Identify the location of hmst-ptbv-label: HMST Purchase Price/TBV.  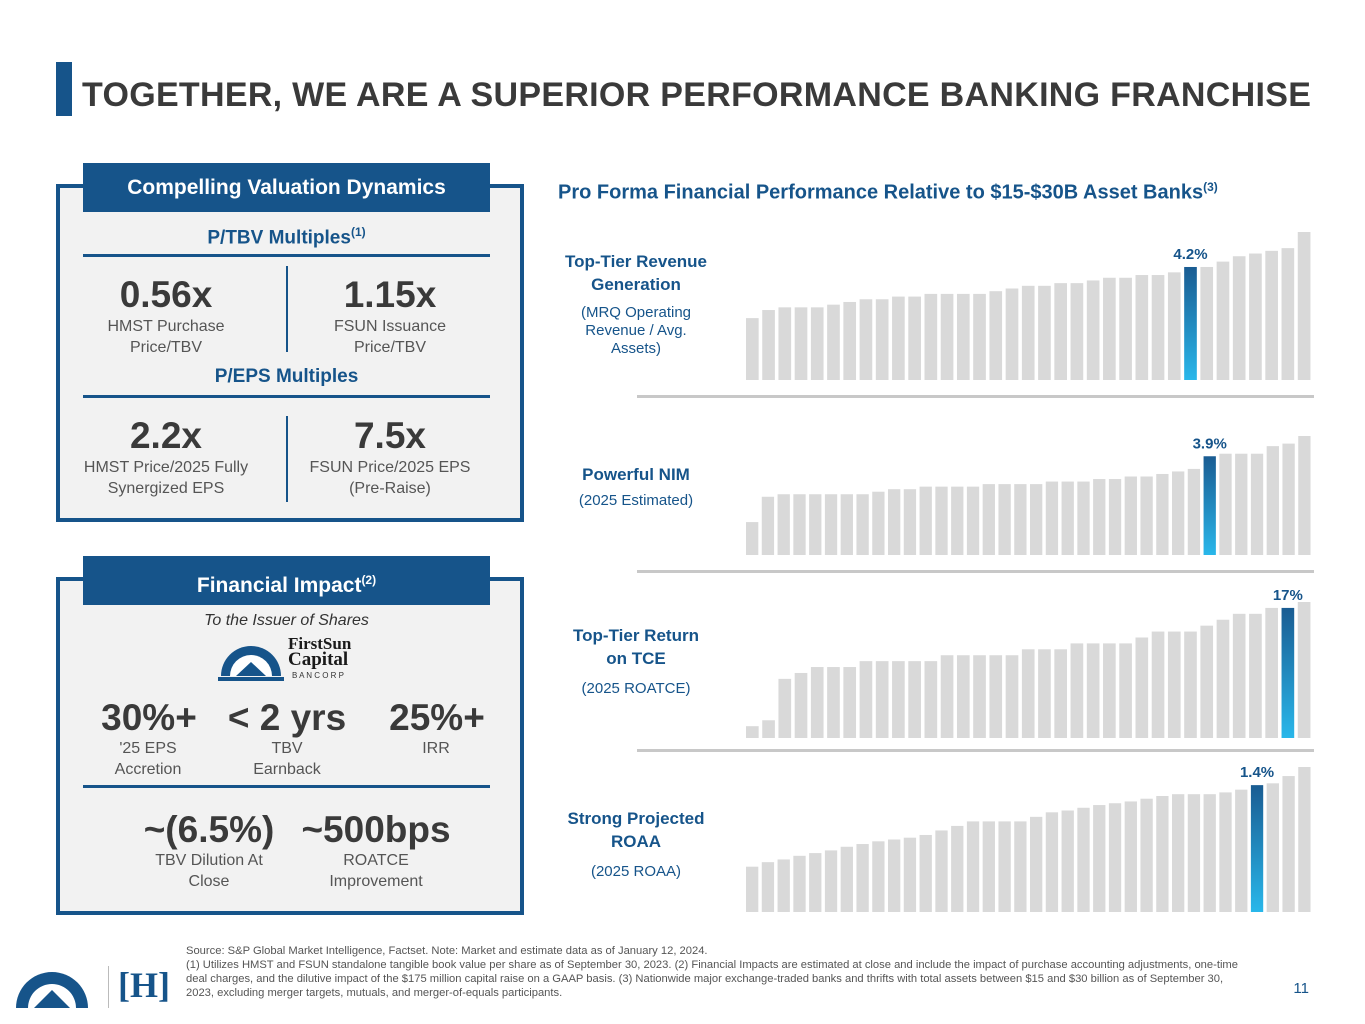
(166, 337).